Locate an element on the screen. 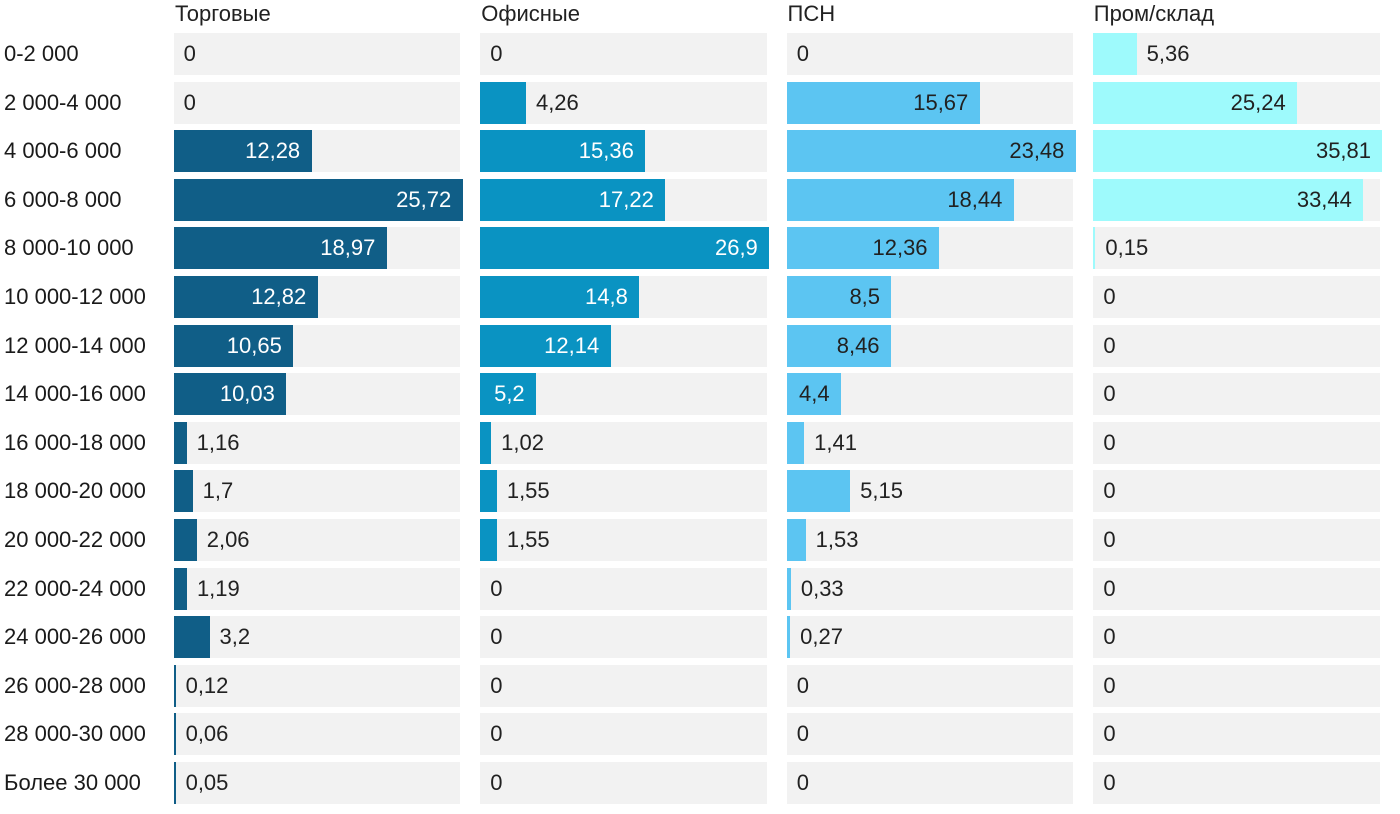 This screenshot has height=814, width=1400. chart-row: 18 000-20 000 1,7 1,55 5,15 0 is located at coordinates (700, 491).